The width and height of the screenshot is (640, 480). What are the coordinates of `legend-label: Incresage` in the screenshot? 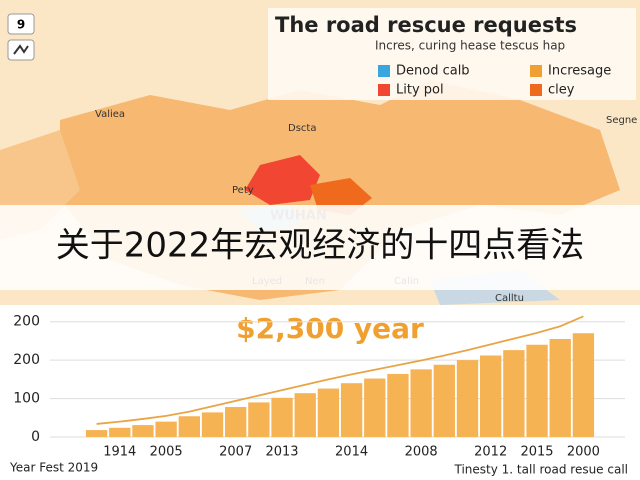 It's located at (579, 71).